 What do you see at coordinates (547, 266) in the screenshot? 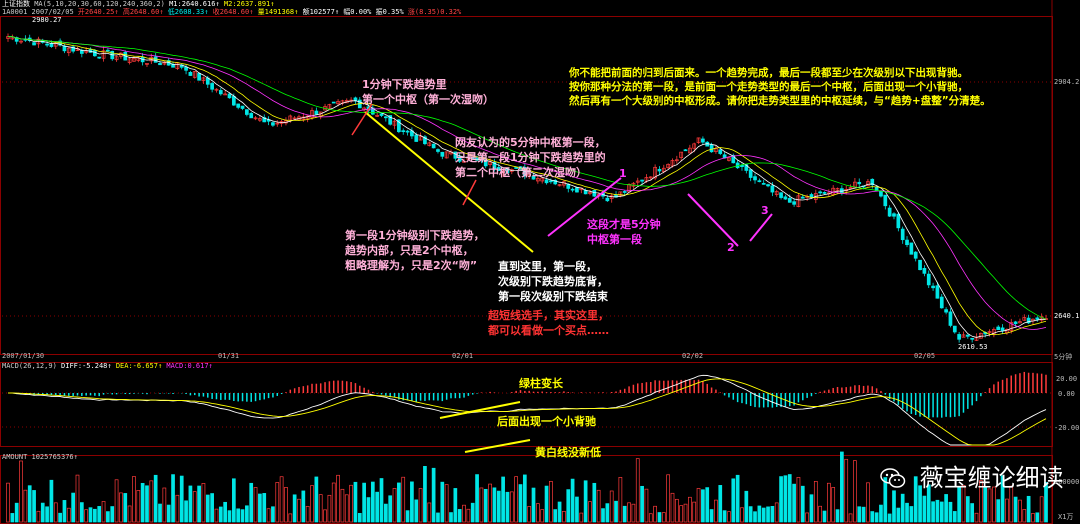
I see `annotation-line: 直到这里，第一段，` at bounding box center [547, 266].